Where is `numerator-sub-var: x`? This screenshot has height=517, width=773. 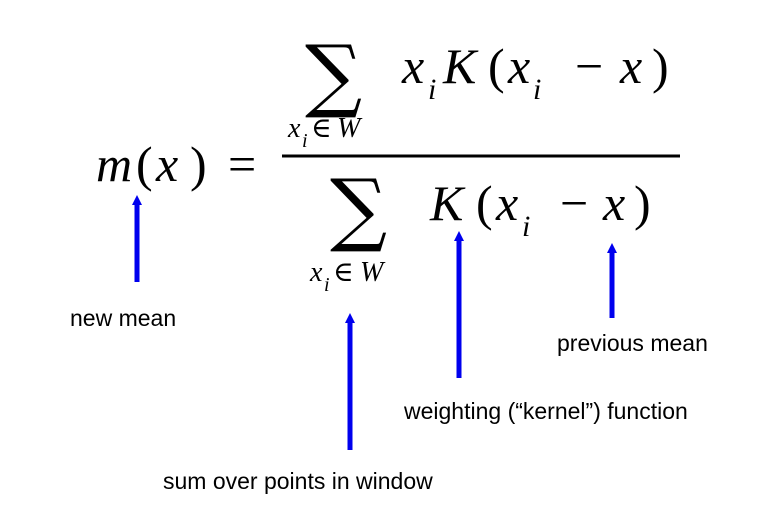 numerator-sub-var: x is located at coordinates (294, 128).